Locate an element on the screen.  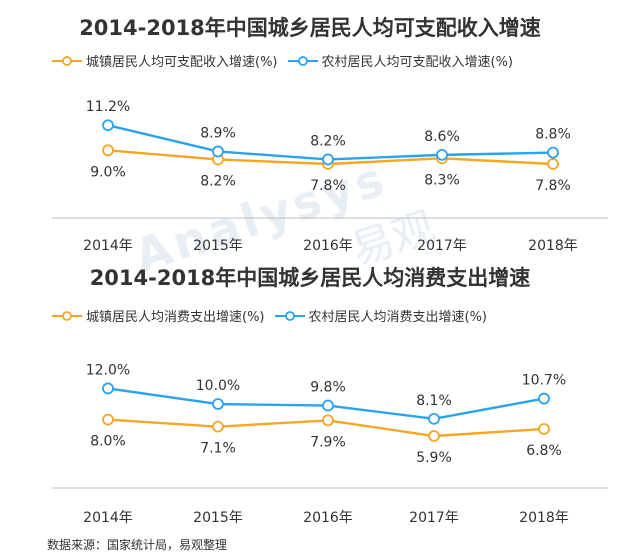
data-label-urban: 8.0% is located at coordinates (108, 442).